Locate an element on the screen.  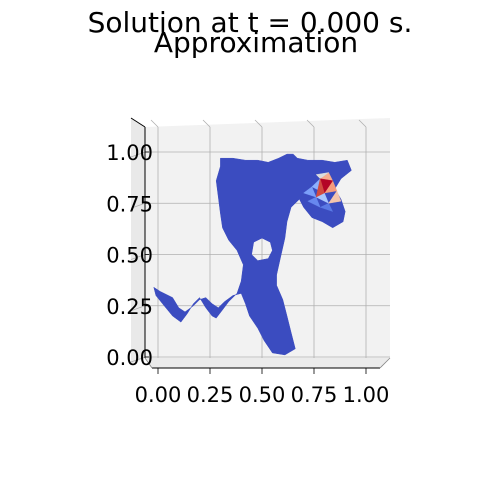
z-axis-line is located at coordinates (138, 122).